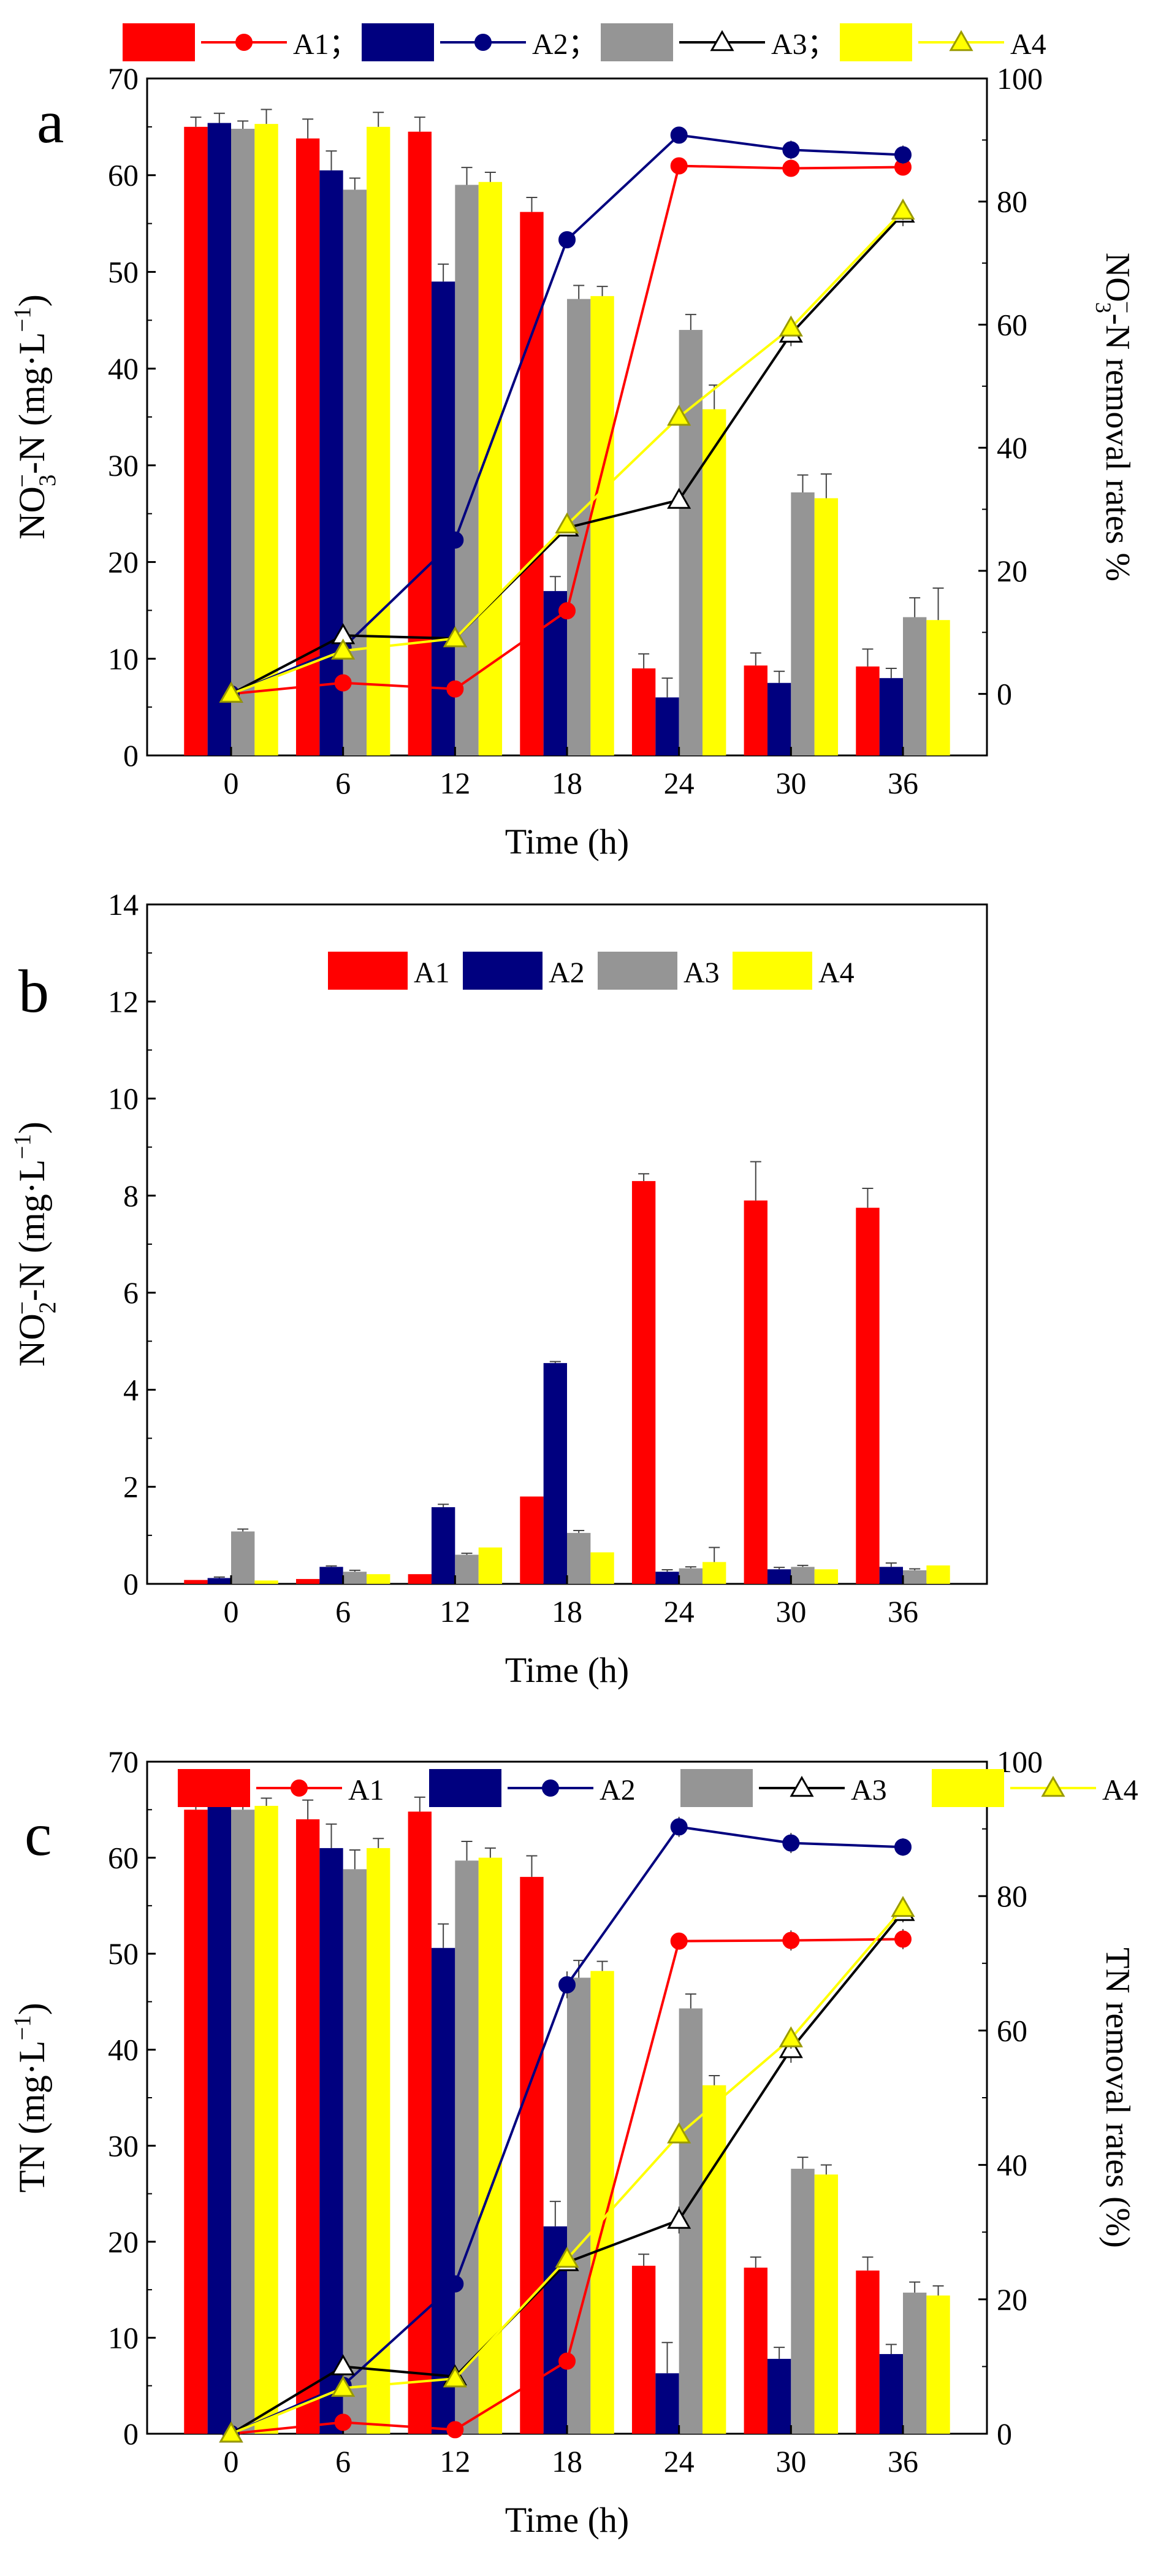 The width and height of the screenshot is (1150, 2576). Describe the element at coordinates (1126, 307) in the screenshot. I see `axis-label-part: −` at that location.